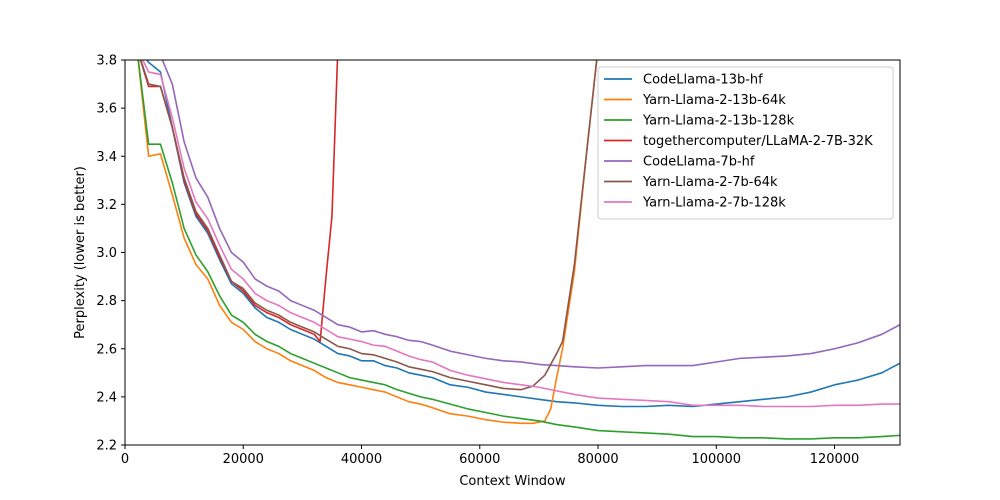 This screenshot has width=1000, height=500. What do you see at coordinates (243, 459) in the screenshot?
I see `x-tick-label: 20000` at bounding box center [243, 459].